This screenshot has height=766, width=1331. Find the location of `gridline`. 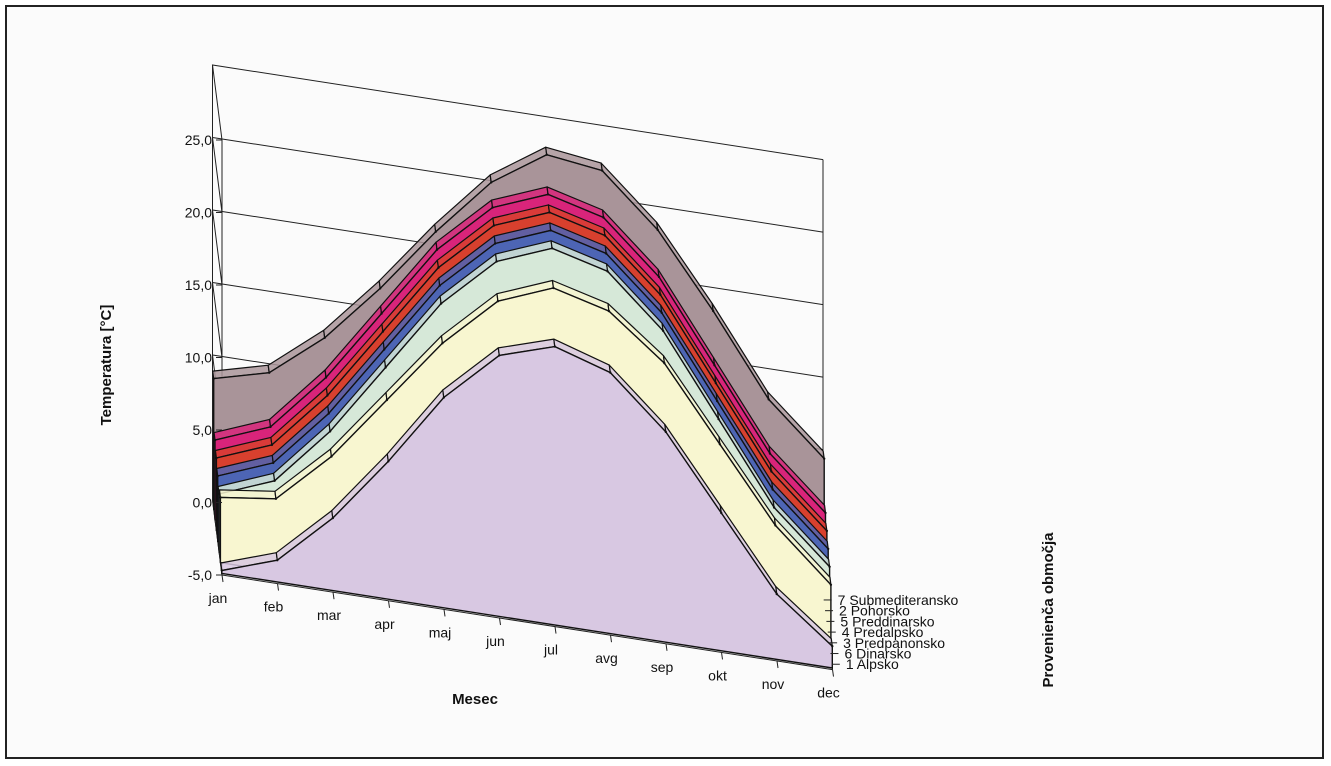

gridline is located at coordinates (517, 112).